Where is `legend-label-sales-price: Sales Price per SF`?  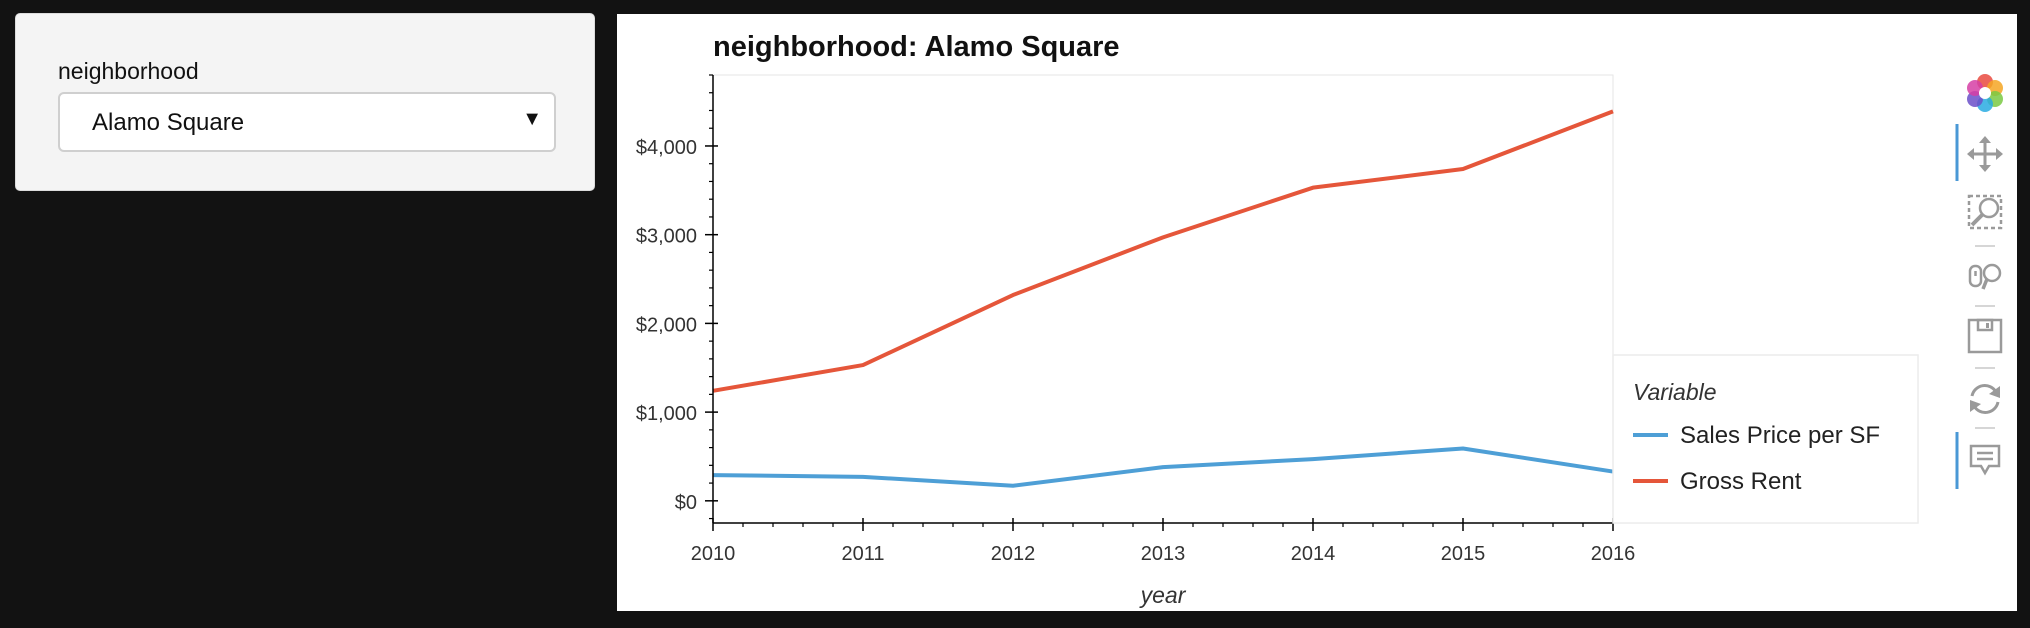 legend-label-sales-price: Sales Price per SF is located at coordinates (1780, 435).